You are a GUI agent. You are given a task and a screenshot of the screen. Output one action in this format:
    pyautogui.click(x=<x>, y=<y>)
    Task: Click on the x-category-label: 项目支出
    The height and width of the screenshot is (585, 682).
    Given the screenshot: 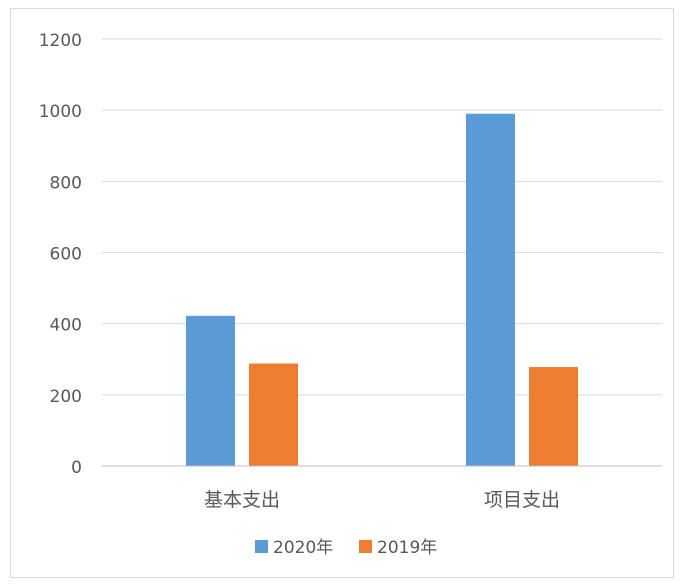 What is the action you would take?
    pyautogui.click(x=522, y=500)
    